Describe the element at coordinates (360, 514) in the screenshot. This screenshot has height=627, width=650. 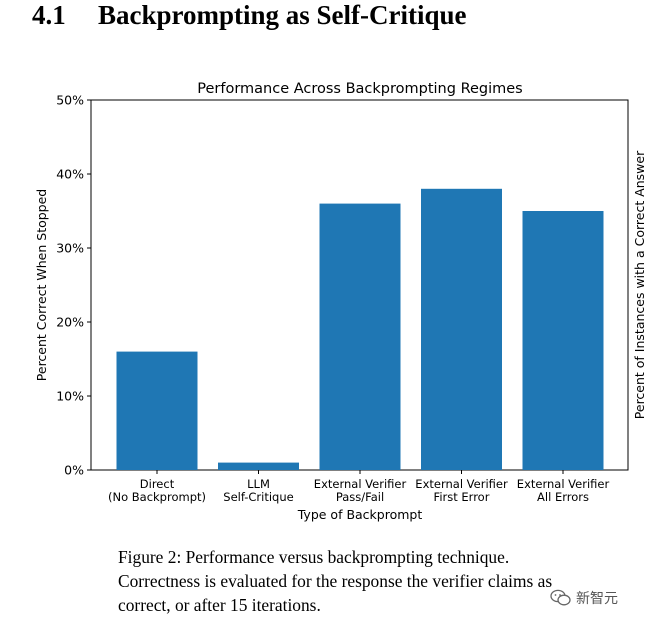
I see `x-axis-label: Type of Backprompt` at that location.